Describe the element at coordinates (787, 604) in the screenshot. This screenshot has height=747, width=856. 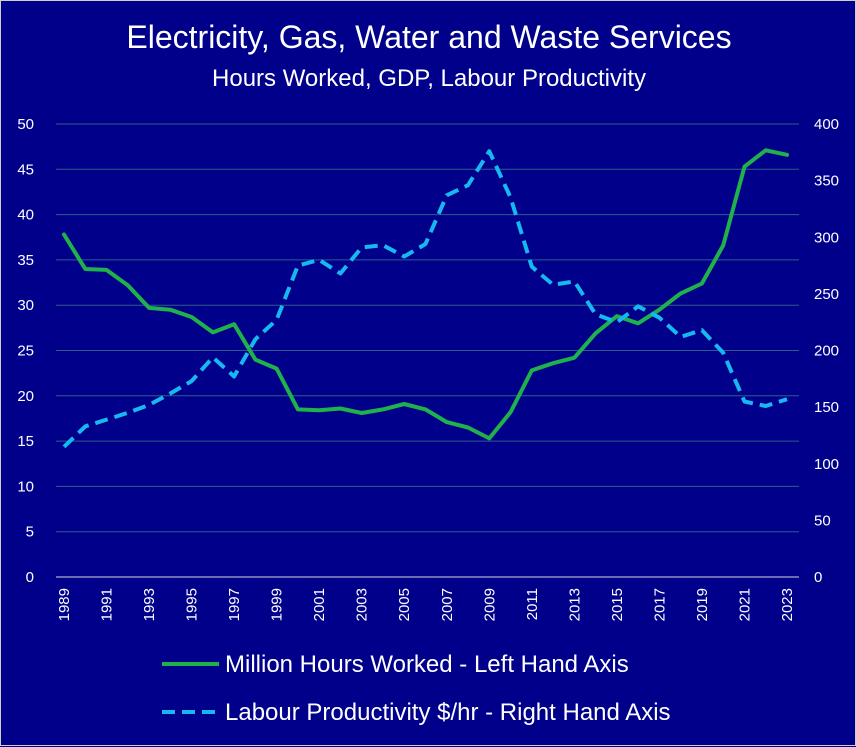
I see `x-tick-label: 2023` at that location.